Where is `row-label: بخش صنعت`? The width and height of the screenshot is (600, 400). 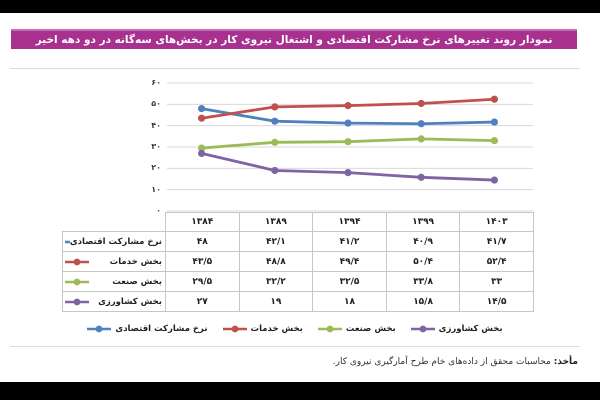 row-label: بخش صنعت is located at coordinates (137, 281).